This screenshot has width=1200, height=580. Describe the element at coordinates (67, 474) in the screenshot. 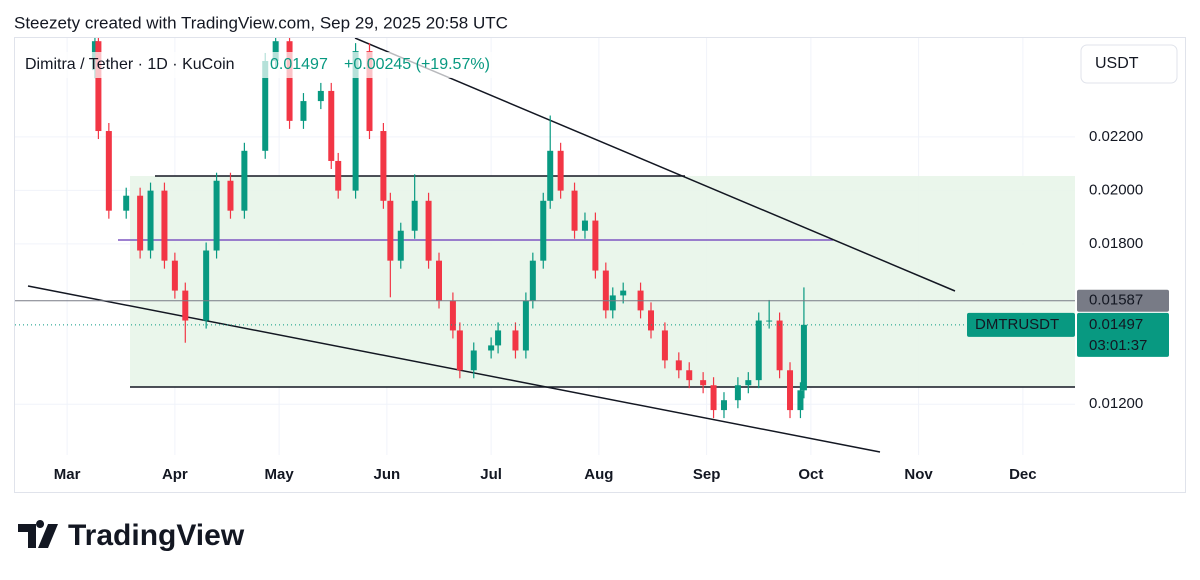

I see `x-tick-label: Mar` at that location.